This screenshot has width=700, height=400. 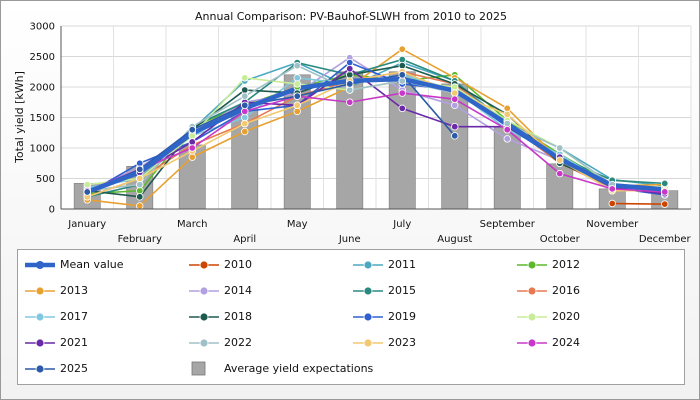 What do you see at coordinates (507, 168) in the screenshot?
I see `bar-average-yield` at bounding box center [507, 168].